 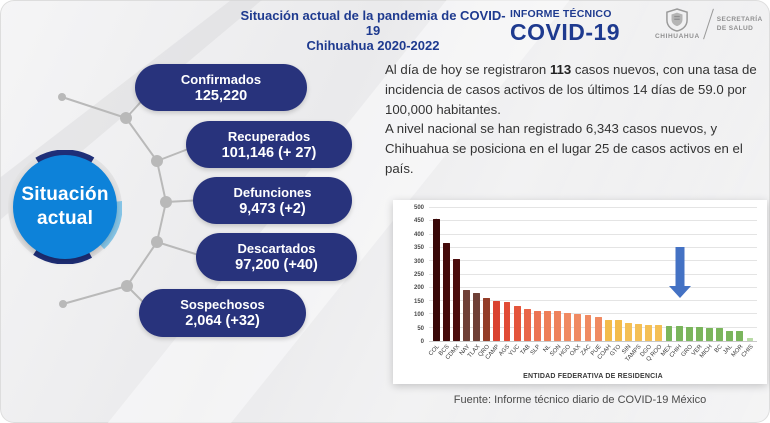 What do you see at coordinates (740, 24) in the screenshot?
I see `health-ministry-logo: SECRETARÍA DE SALUD` at bounding box center [740, 24].